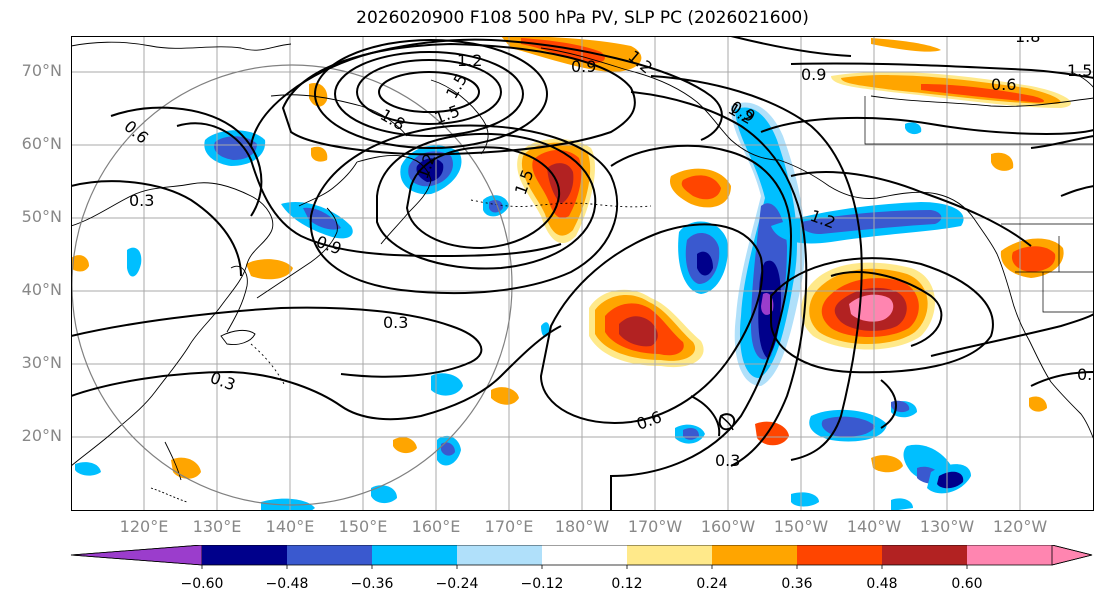 This screenshot has width=1105, height=604. What do you see at coordinates (705, 416) in the screenshot?
I see `contour-0-6-south` at bounding box center [705, 416].